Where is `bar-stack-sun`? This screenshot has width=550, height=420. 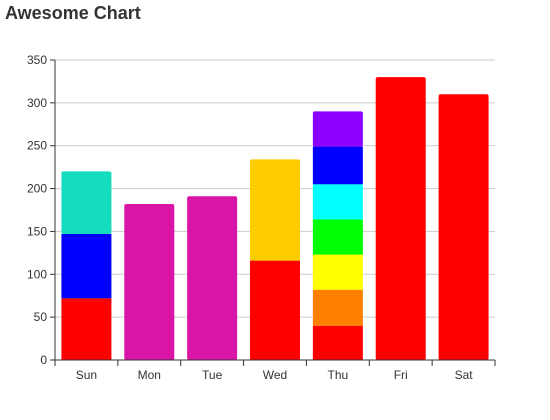 bar-stack-sun is located at coordinates (86, 265).